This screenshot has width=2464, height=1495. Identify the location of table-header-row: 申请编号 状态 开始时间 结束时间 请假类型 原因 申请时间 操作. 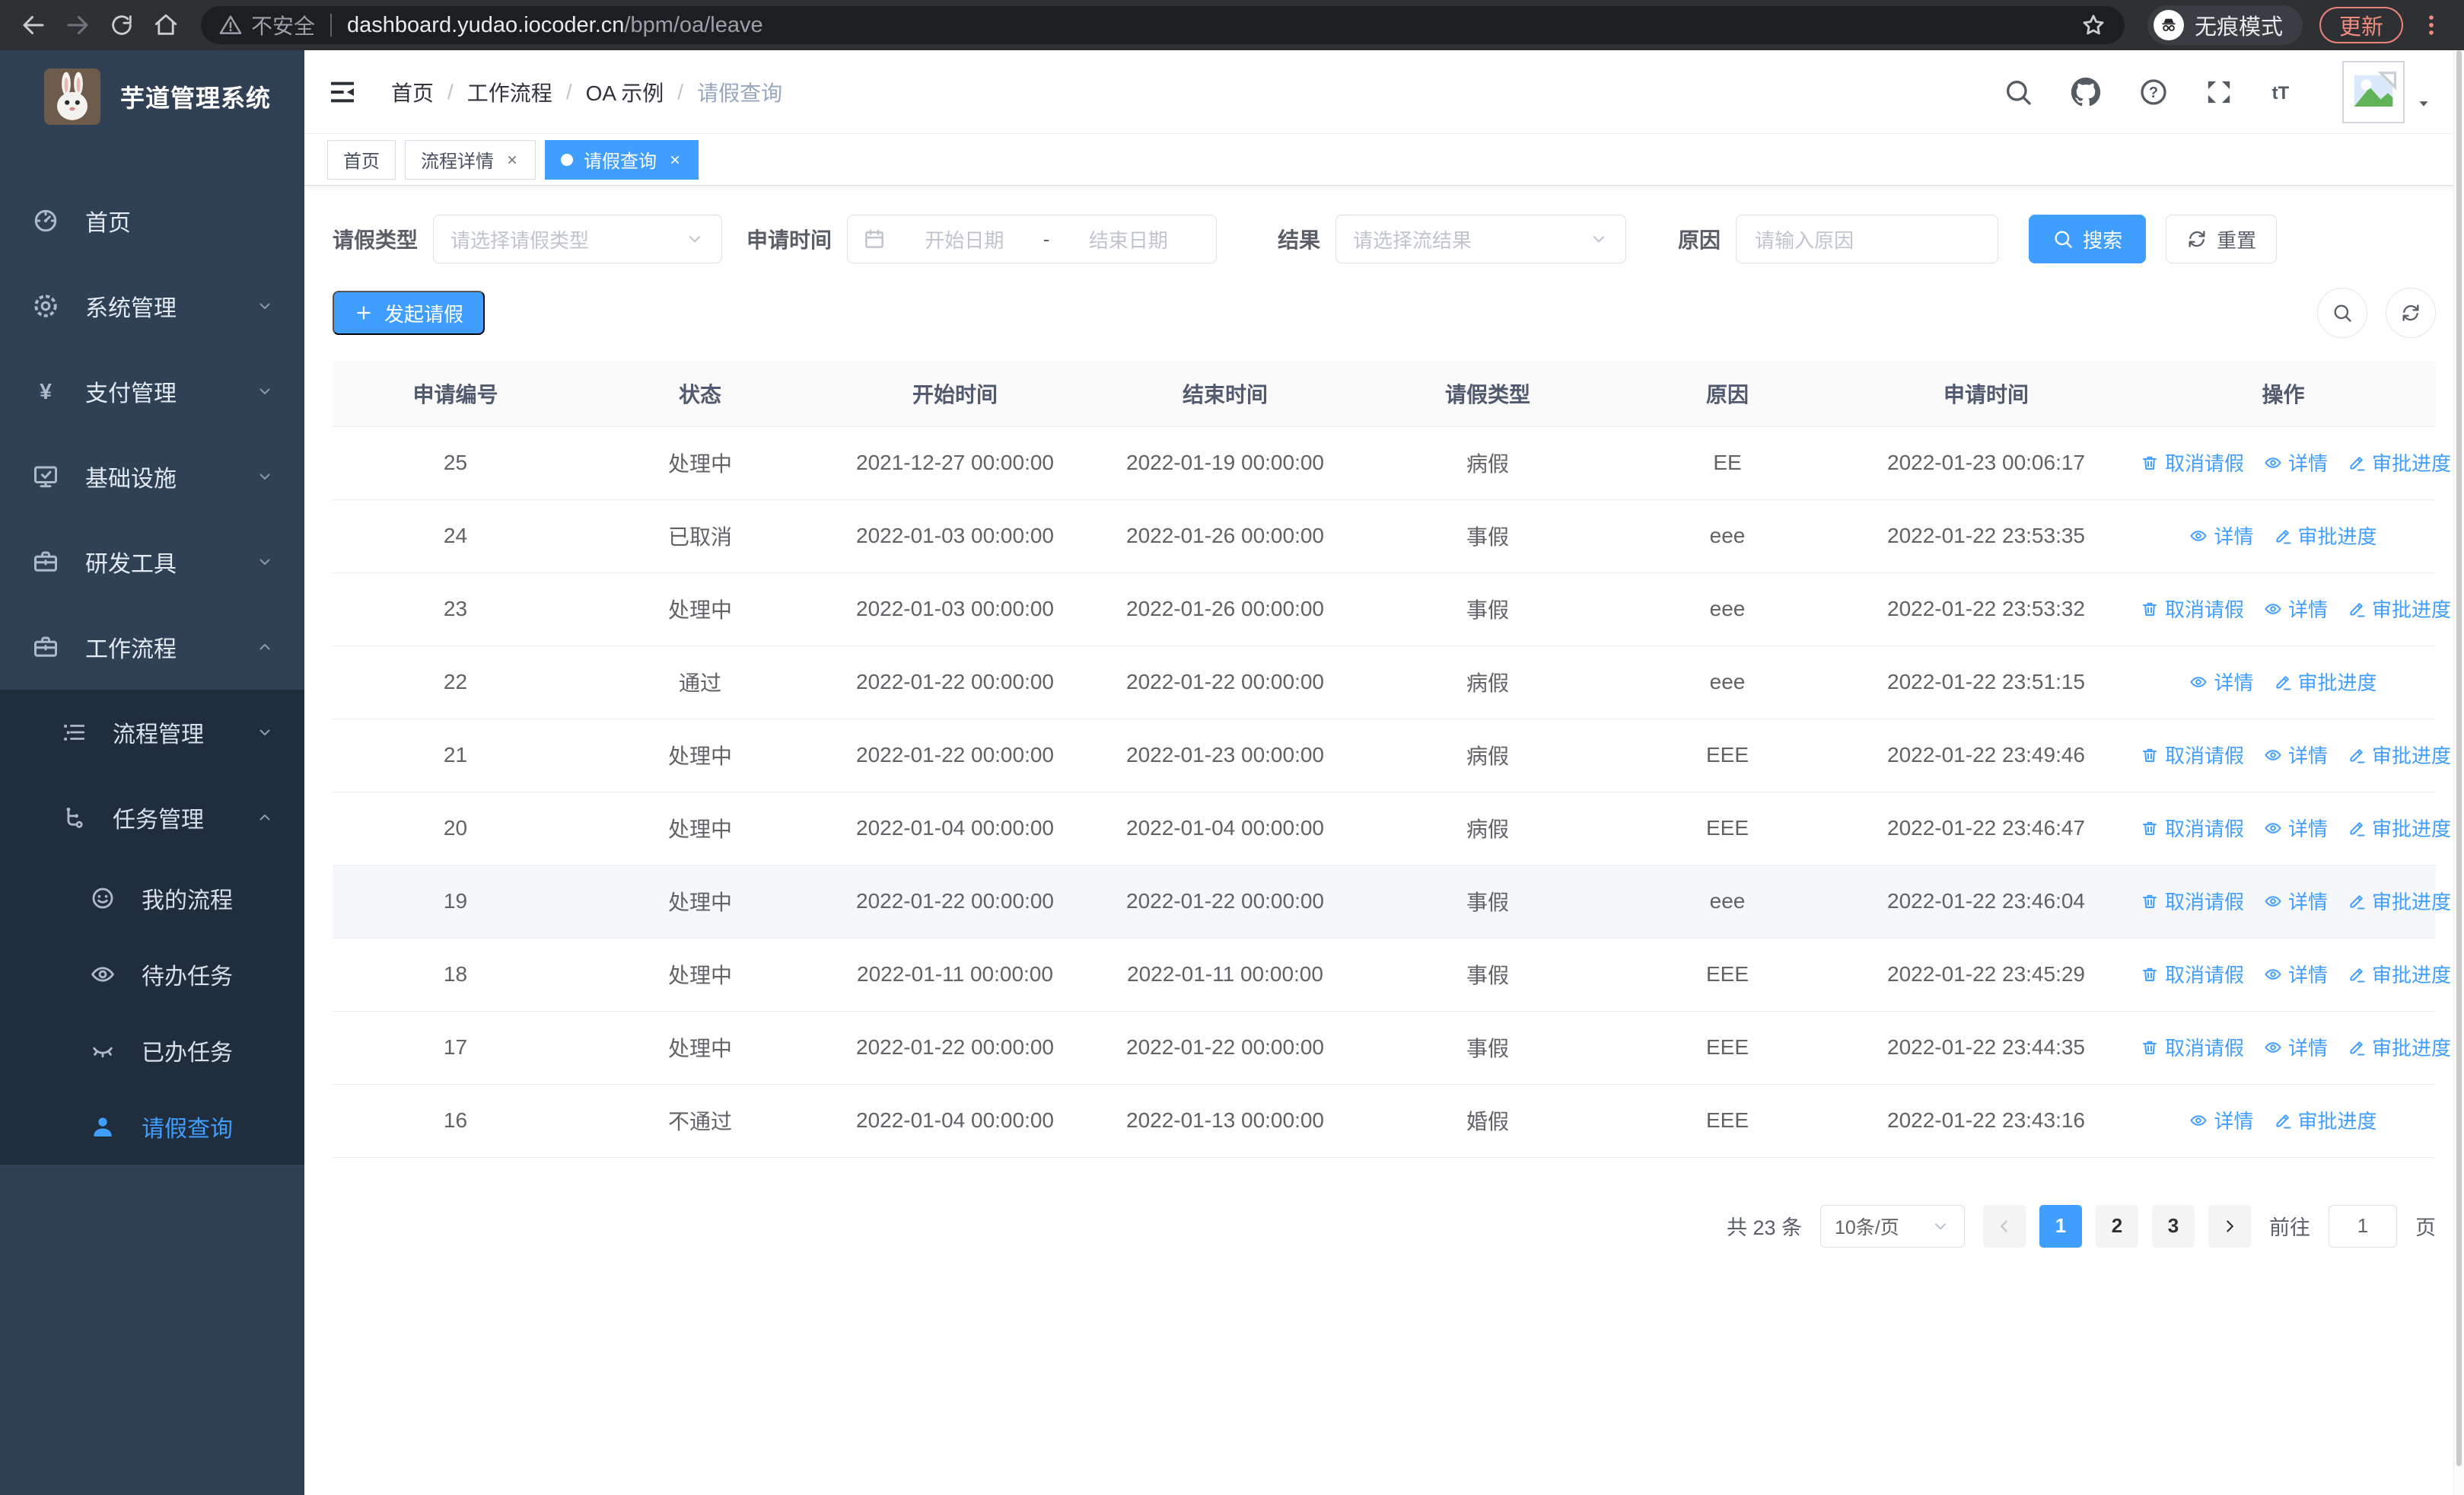
(1384, 394).